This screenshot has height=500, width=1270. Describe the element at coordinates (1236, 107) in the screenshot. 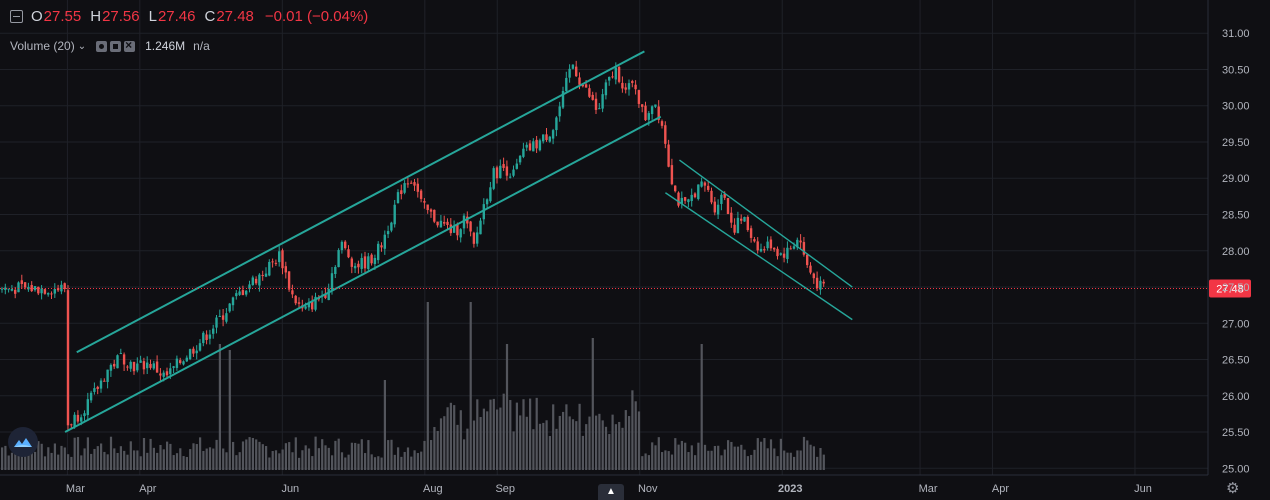

I see `price-tick-label: 30.00` at that location.